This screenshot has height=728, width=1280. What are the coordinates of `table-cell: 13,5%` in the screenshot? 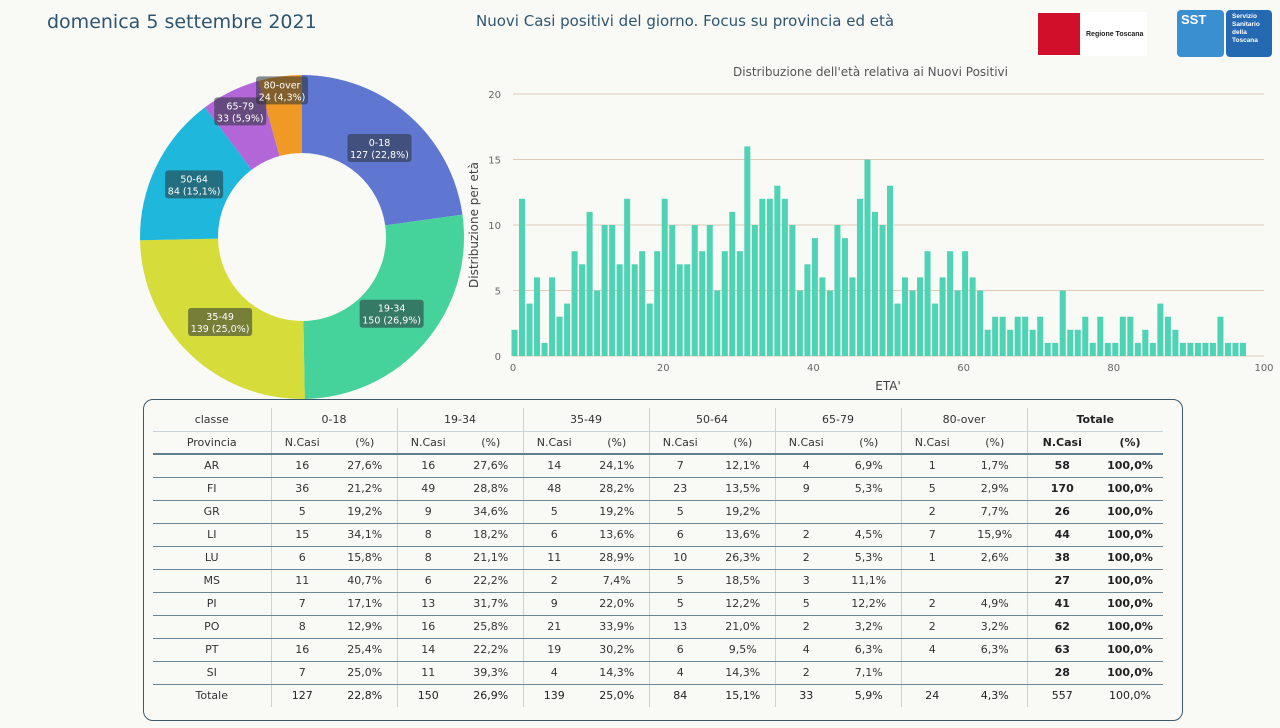 It's located at (743, 489).